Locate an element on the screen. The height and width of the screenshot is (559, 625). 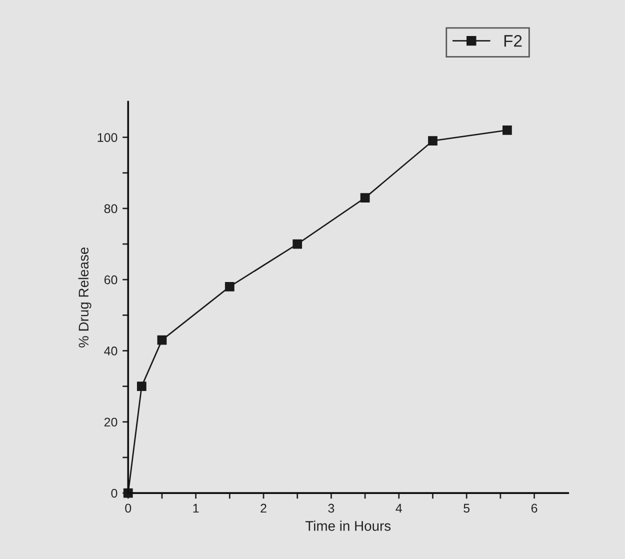
x-tick-label: 3 is located at coordinates (331, 508).